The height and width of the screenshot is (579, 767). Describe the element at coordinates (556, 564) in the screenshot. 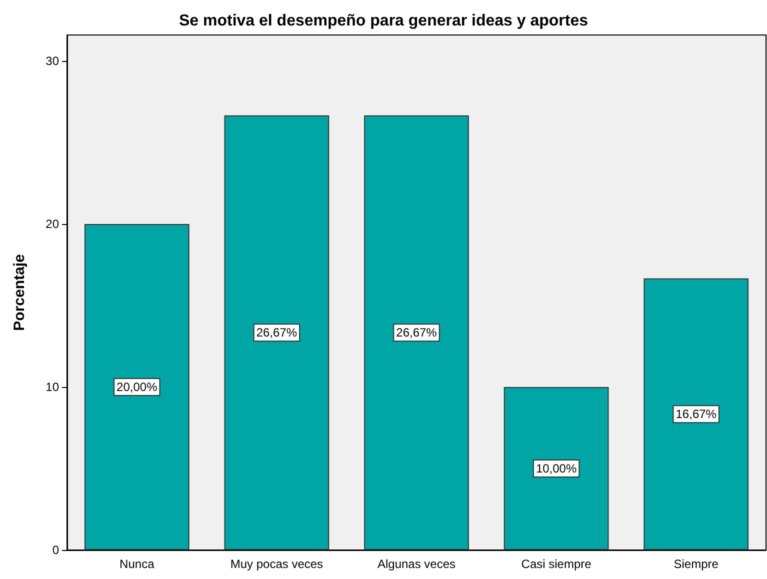

I see `x-tick-label: Casi siempre` at that location.